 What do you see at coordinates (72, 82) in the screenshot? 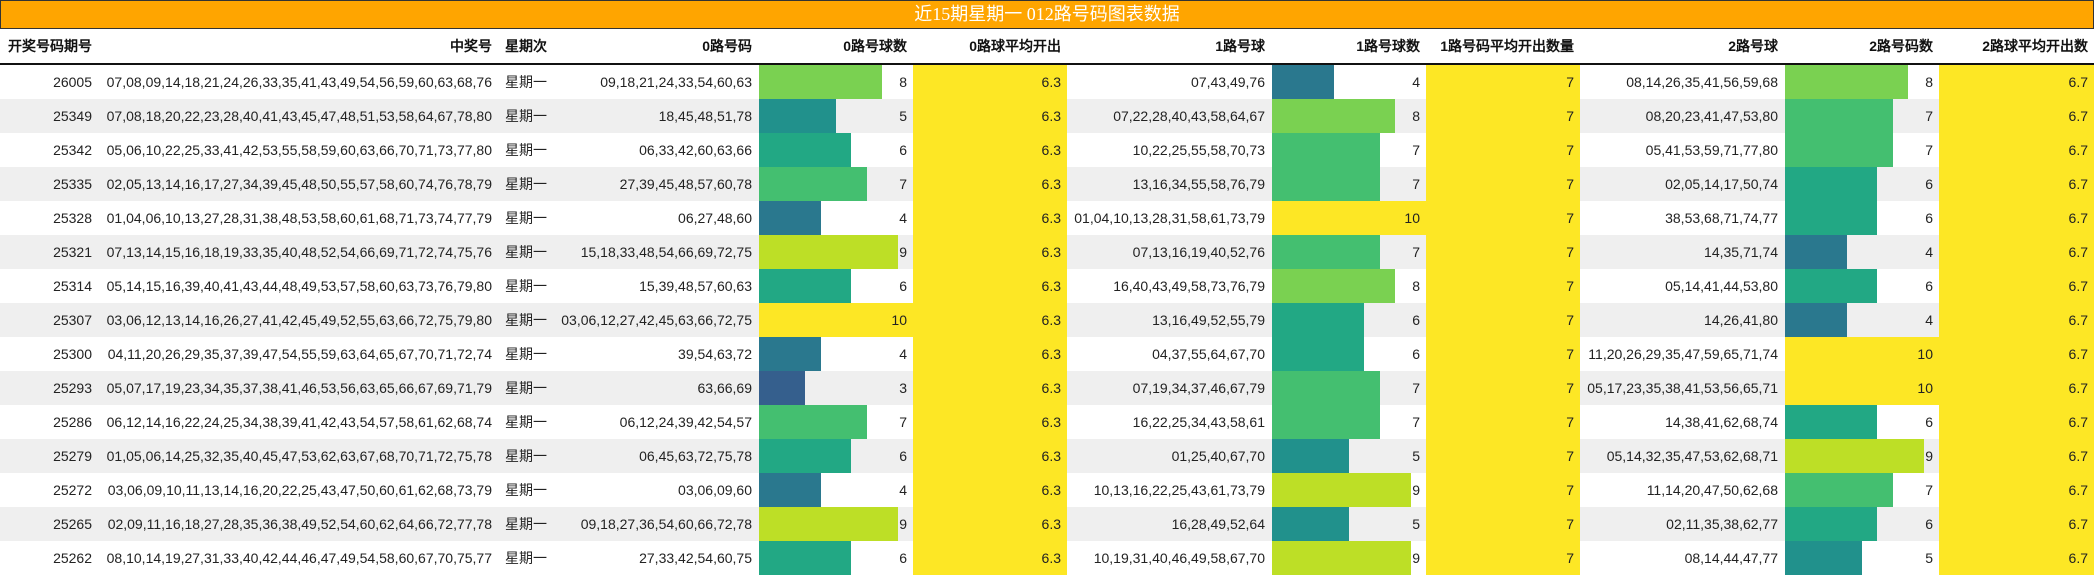
I see `issue-cell: 26005` at bounding box center [72, 82].